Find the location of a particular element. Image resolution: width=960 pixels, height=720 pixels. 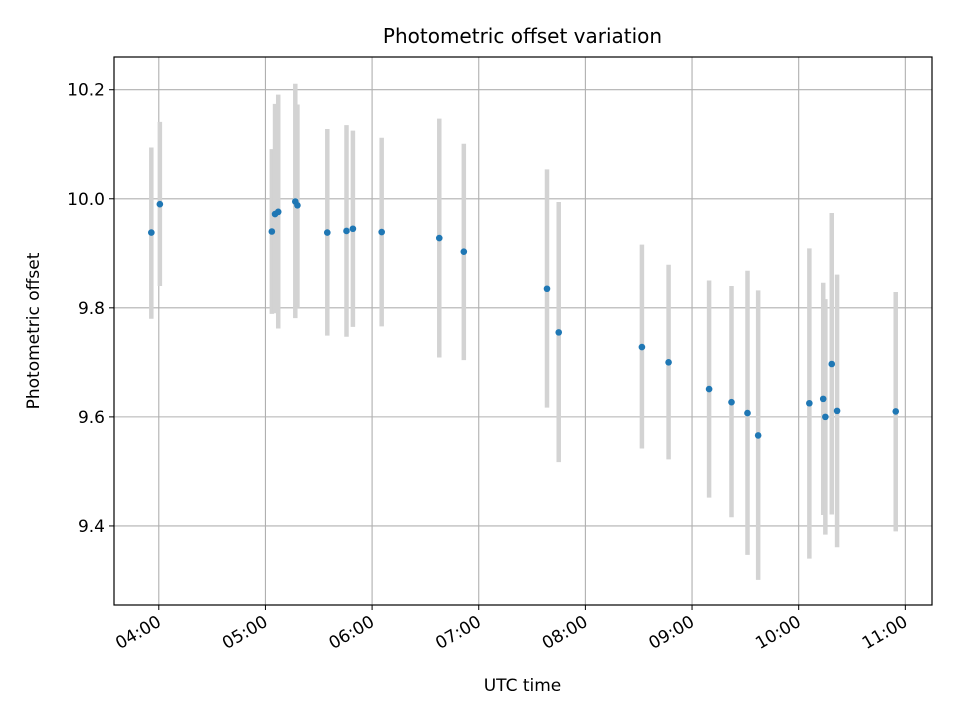

y-tick-label: 9.4 is located at coordinates (91, 527).